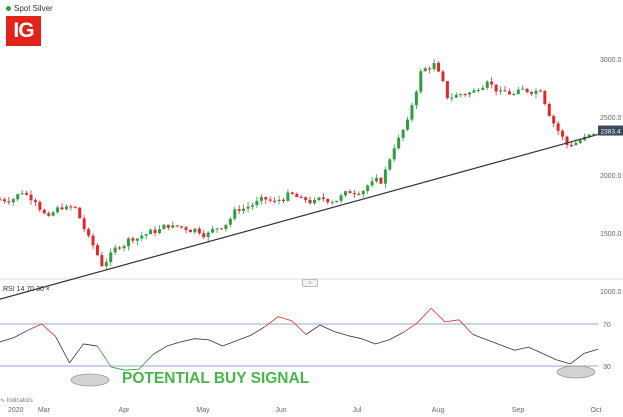  I want to click on buy-signal-ellipse-left, so click(90, 380).